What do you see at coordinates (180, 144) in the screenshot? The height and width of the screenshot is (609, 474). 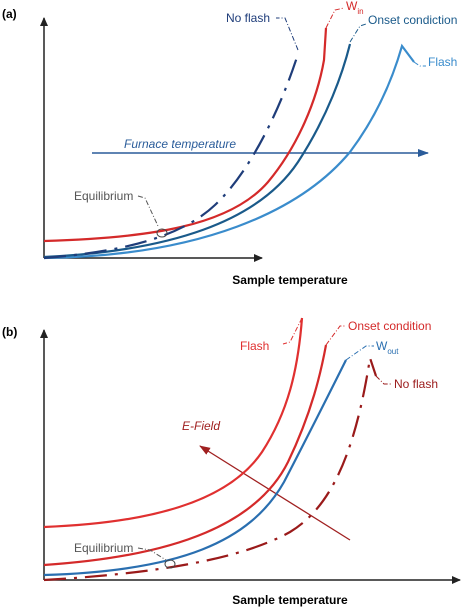 I see `furnace-label: Furnace temperature` at bounding box center [180, 144].